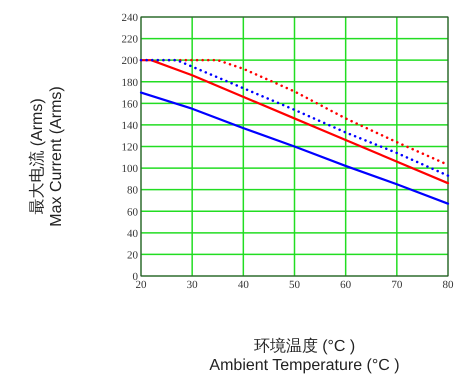 Image resolution: width=461 pixels, height=380 pixels. What do you see at coordinates (132, 234) in the screenshot?
I see `y-tick-label: 40` at bounding box center [132, 234].